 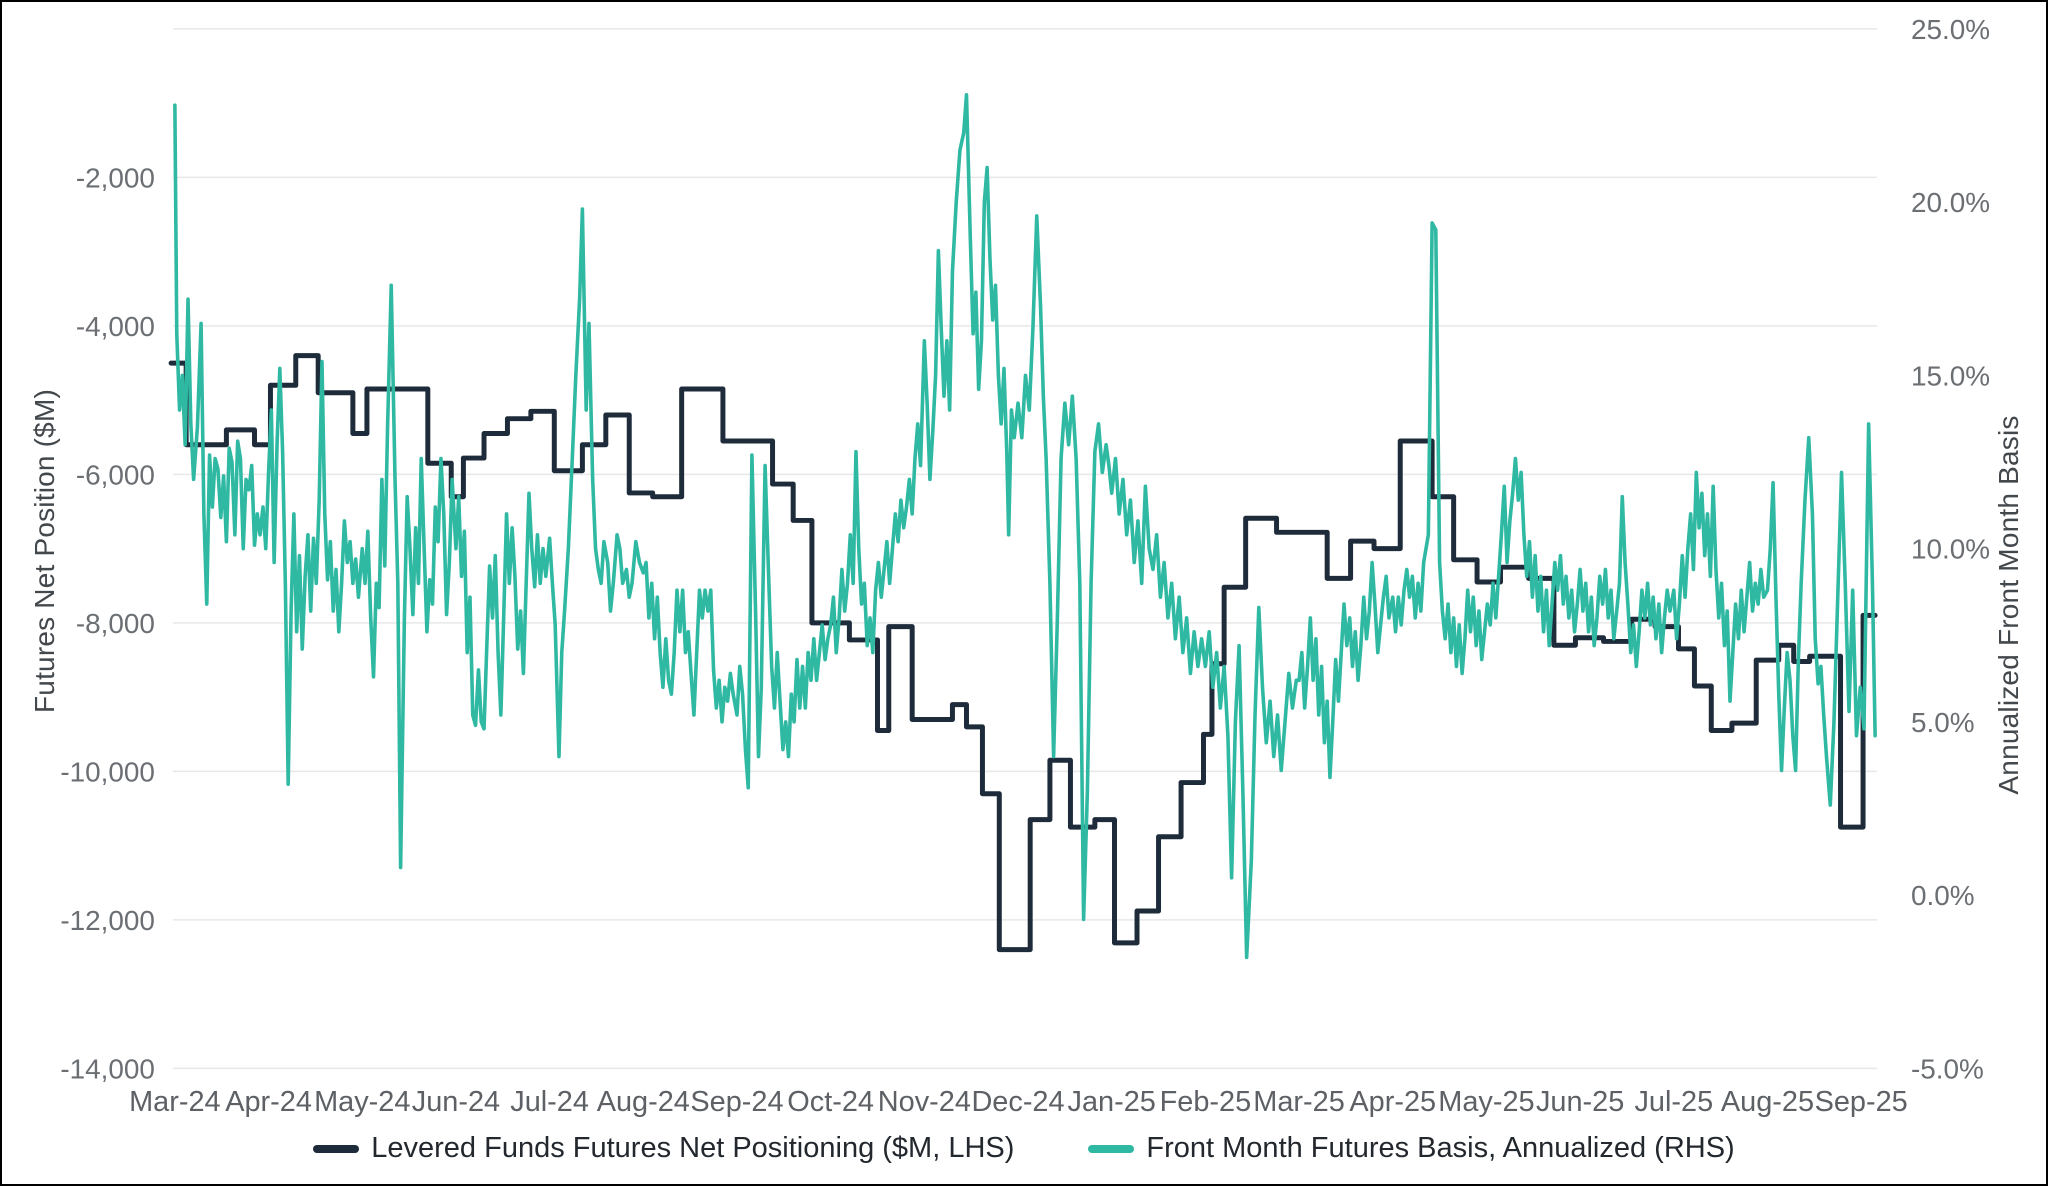 What do you see at coordinates (336, 1148) in the screenshot?
I see `net-positioning-swatch-icon` at bounding box center [336, 1148].